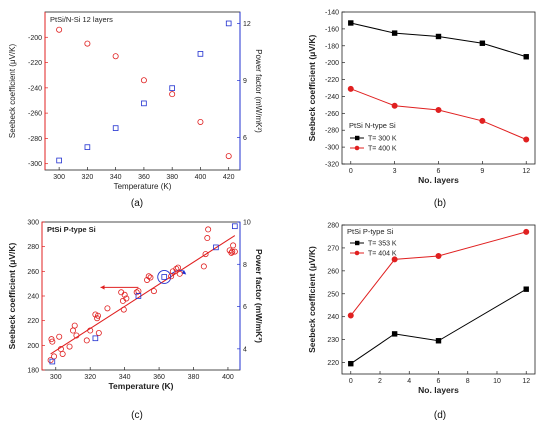  I want to click on x-tick-label: 12, so click(526, 171).